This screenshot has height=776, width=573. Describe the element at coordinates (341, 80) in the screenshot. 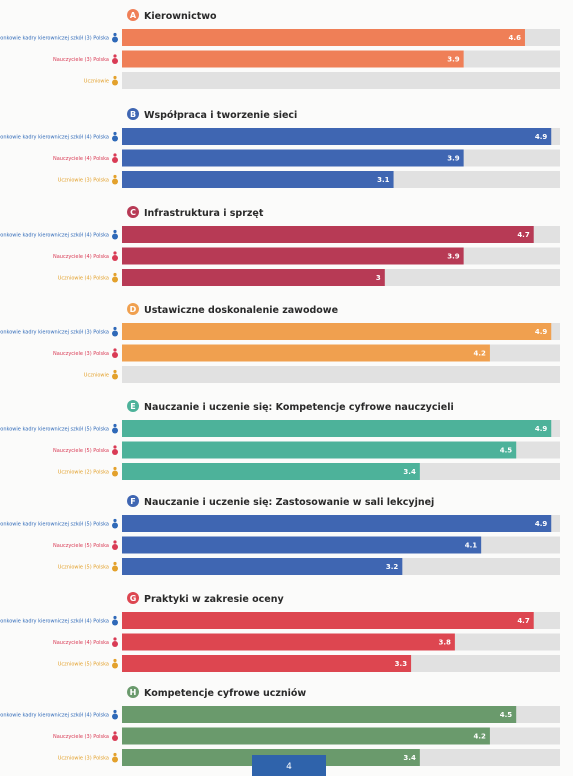

I see `bar-track` at that location.